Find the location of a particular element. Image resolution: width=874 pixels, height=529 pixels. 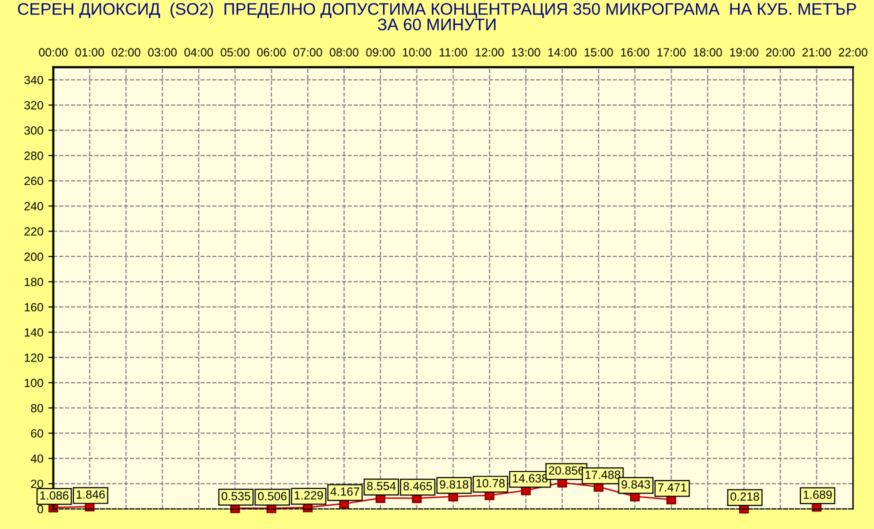

y-tick-label: 160 is located at coordinates (34, 307).